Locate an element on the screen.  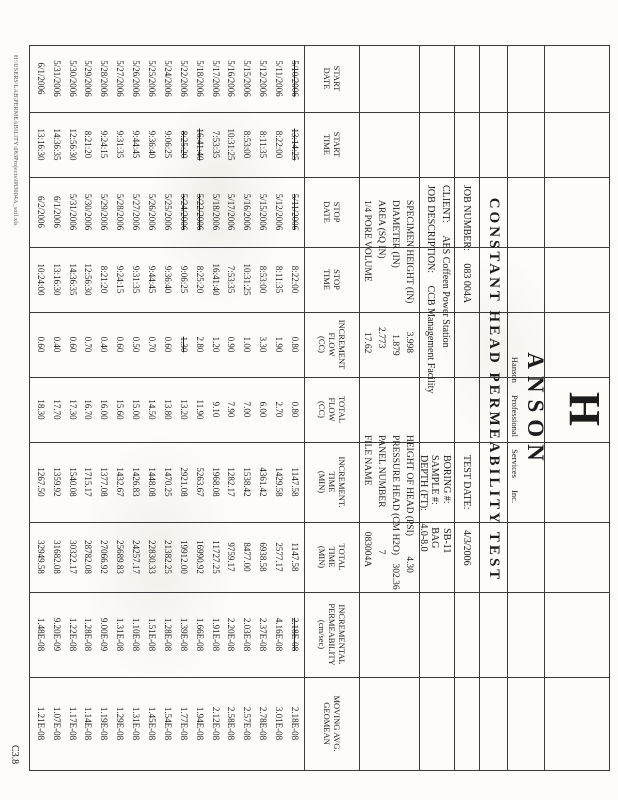
depth-label: DEPTH (FT): is located at coordinates (423, 483).